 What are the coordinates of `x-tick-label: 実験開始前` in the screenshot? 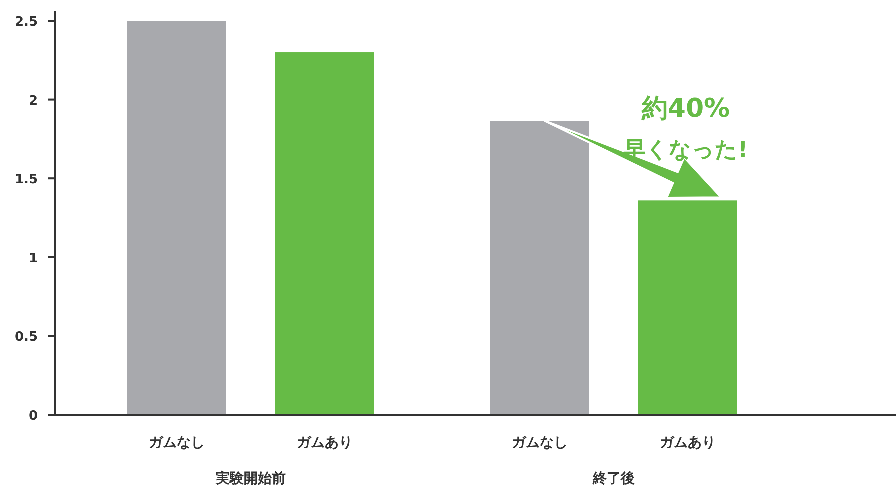 It's located at (251, 478).